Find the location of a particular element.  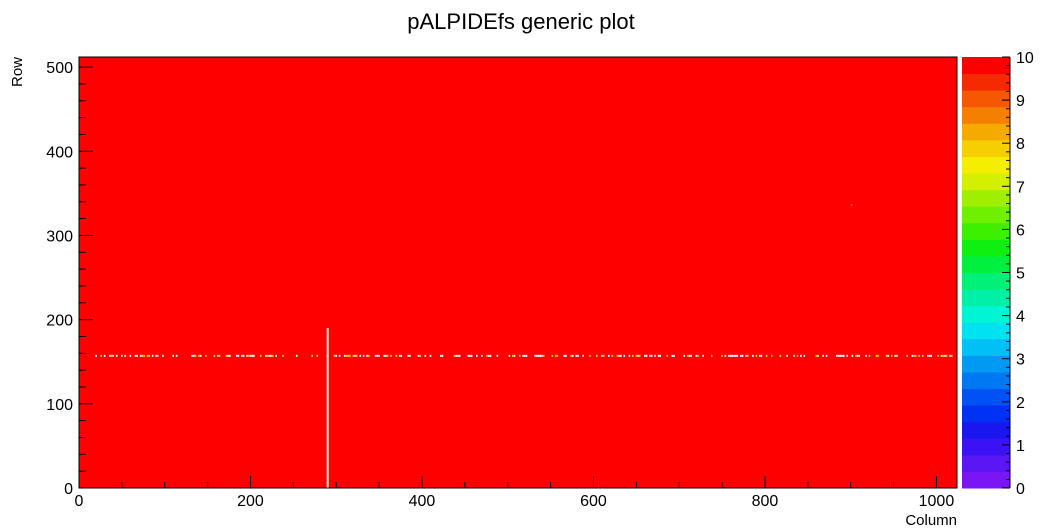

z-tick-label: 10 is located at coordinates (1025, 58).